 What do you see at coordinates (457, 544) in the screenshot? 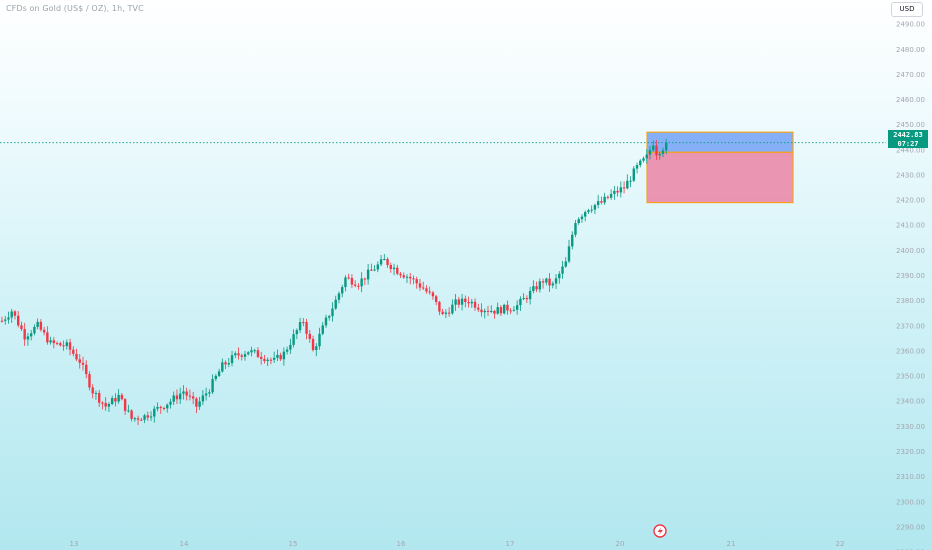
I see `time-axis: 13 14 15 16 17 20 21 22` at bounding box center [457, 544].